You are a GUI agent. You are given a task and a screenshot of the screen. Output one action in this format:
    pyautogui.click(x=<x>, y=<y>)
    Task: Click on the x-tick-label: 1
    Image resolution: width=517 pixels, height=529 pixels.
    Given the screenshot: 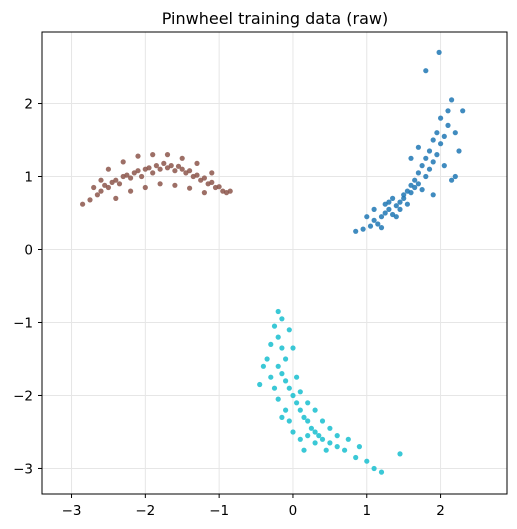 What is the action you would take?
    pyautogui.click(x=366, y=511)
    